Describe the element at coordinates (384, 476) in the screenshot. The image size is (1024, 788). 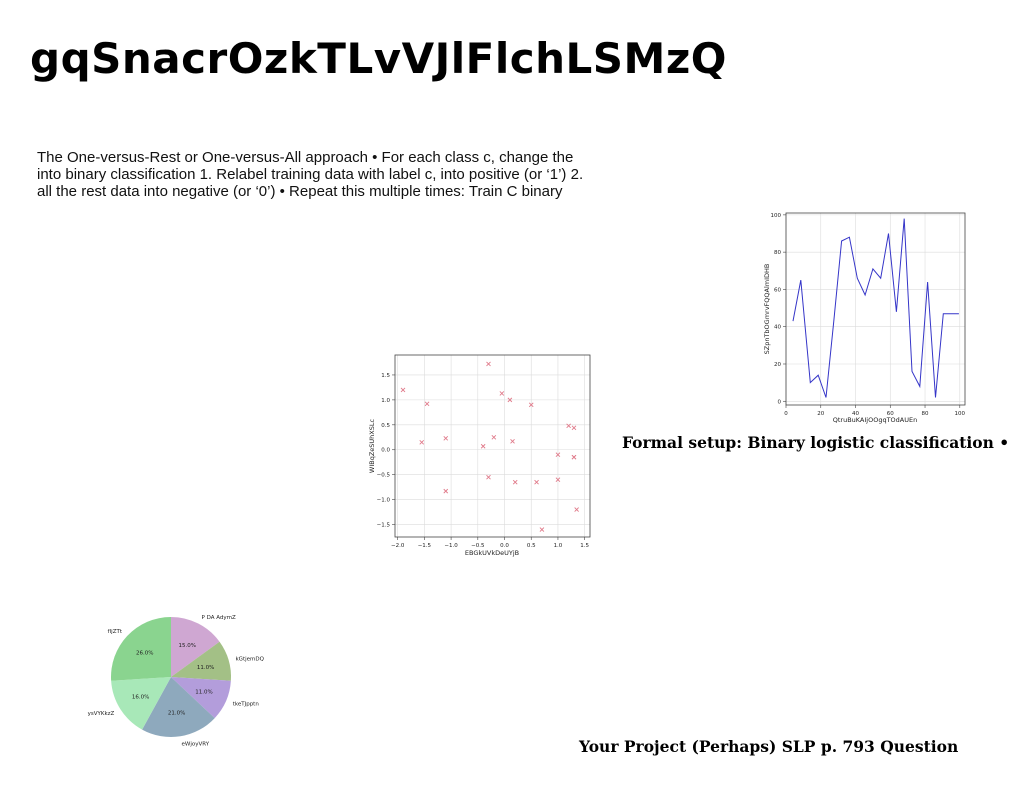
I see `y-tick-label: −0.5` at that location.